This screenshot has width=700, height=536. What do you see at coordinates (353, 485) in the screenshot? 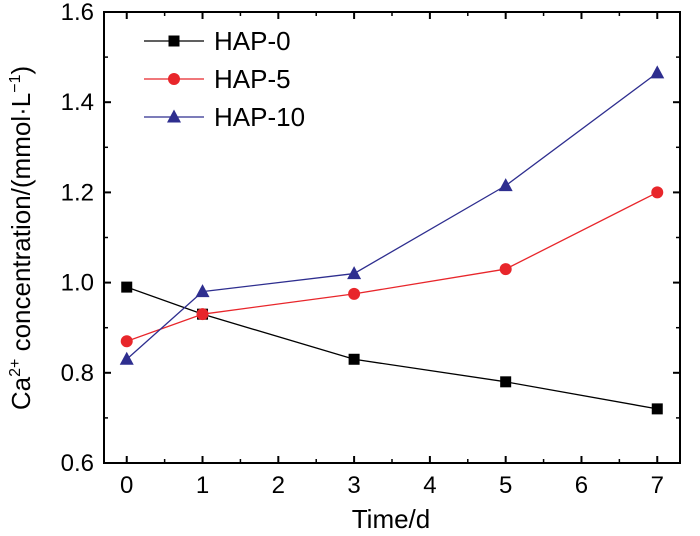
I see `x-tick-label: 3` at bounding box center [353, 485].